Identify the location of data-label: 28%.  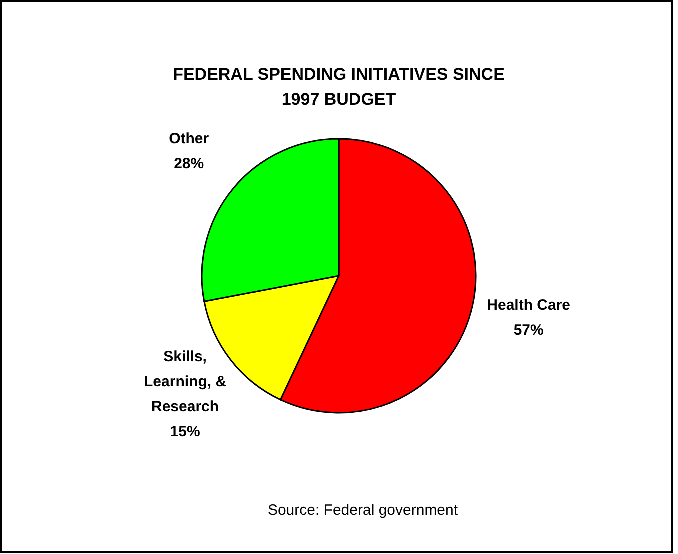
(189, 163).